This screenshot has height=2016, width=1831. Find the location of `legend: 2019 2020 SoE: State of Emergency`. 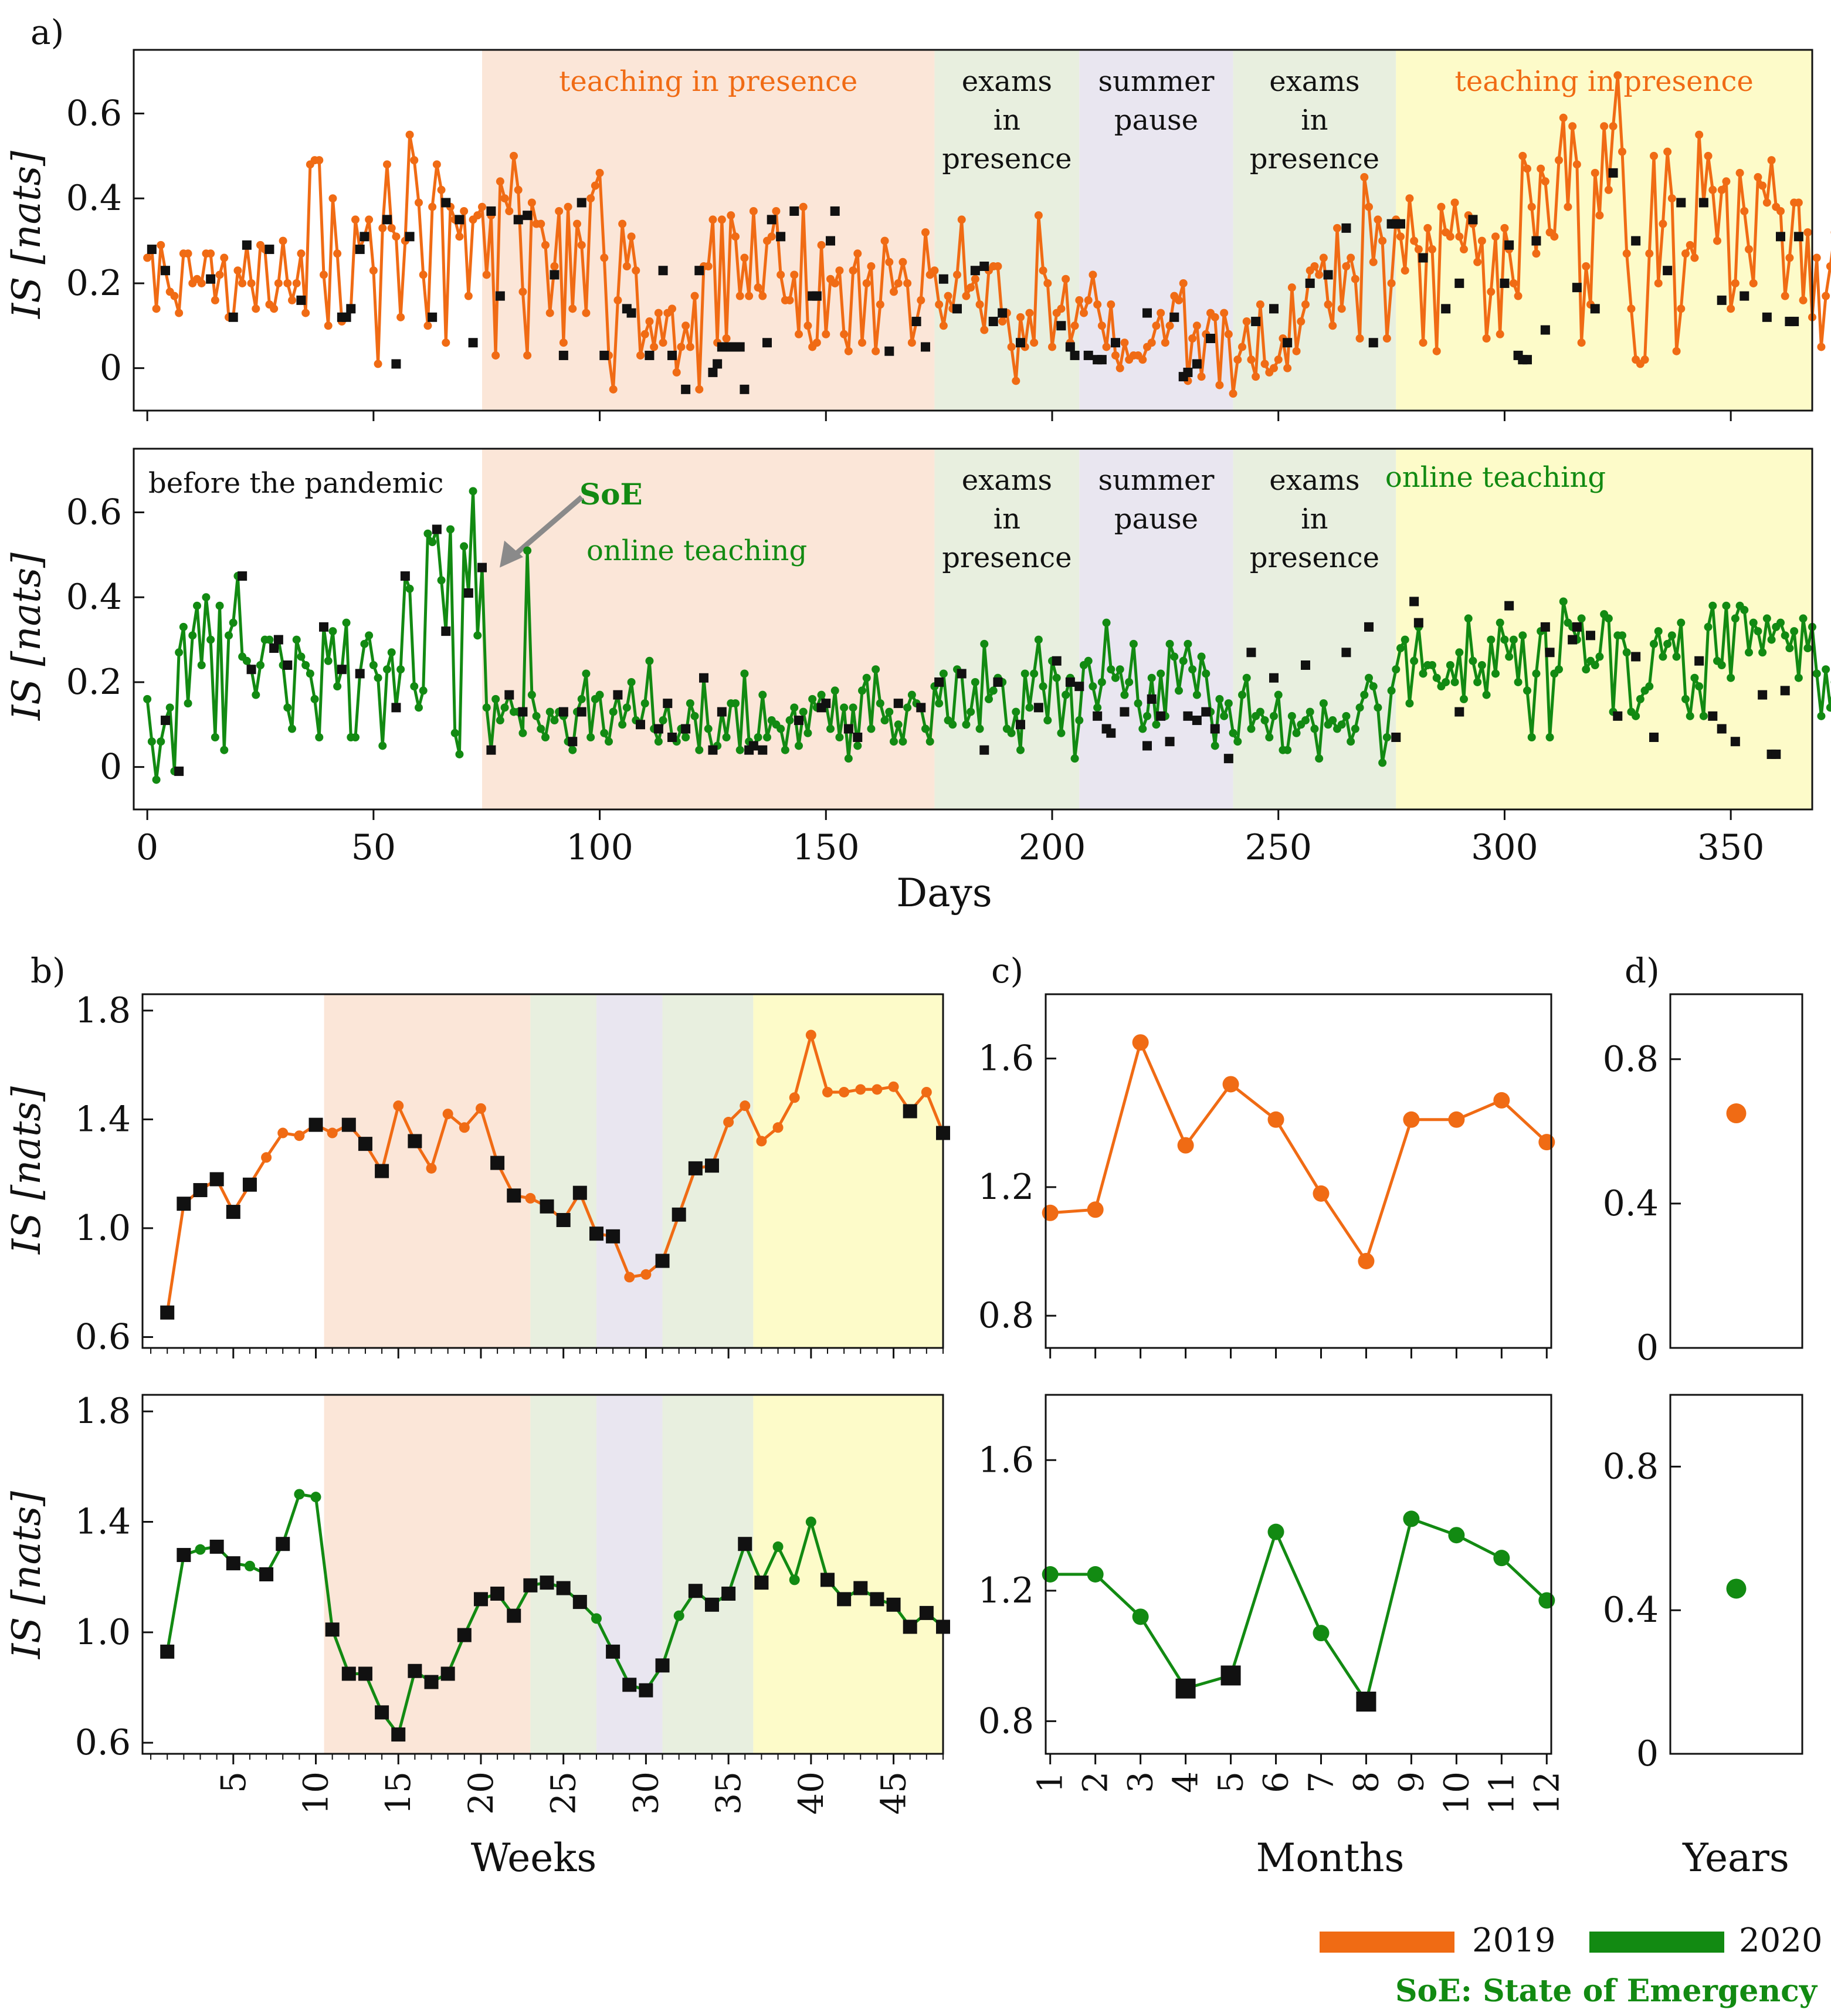

legend: 2019 2020 SoE: State of Emergency is located at coordinates (1571, 1965).